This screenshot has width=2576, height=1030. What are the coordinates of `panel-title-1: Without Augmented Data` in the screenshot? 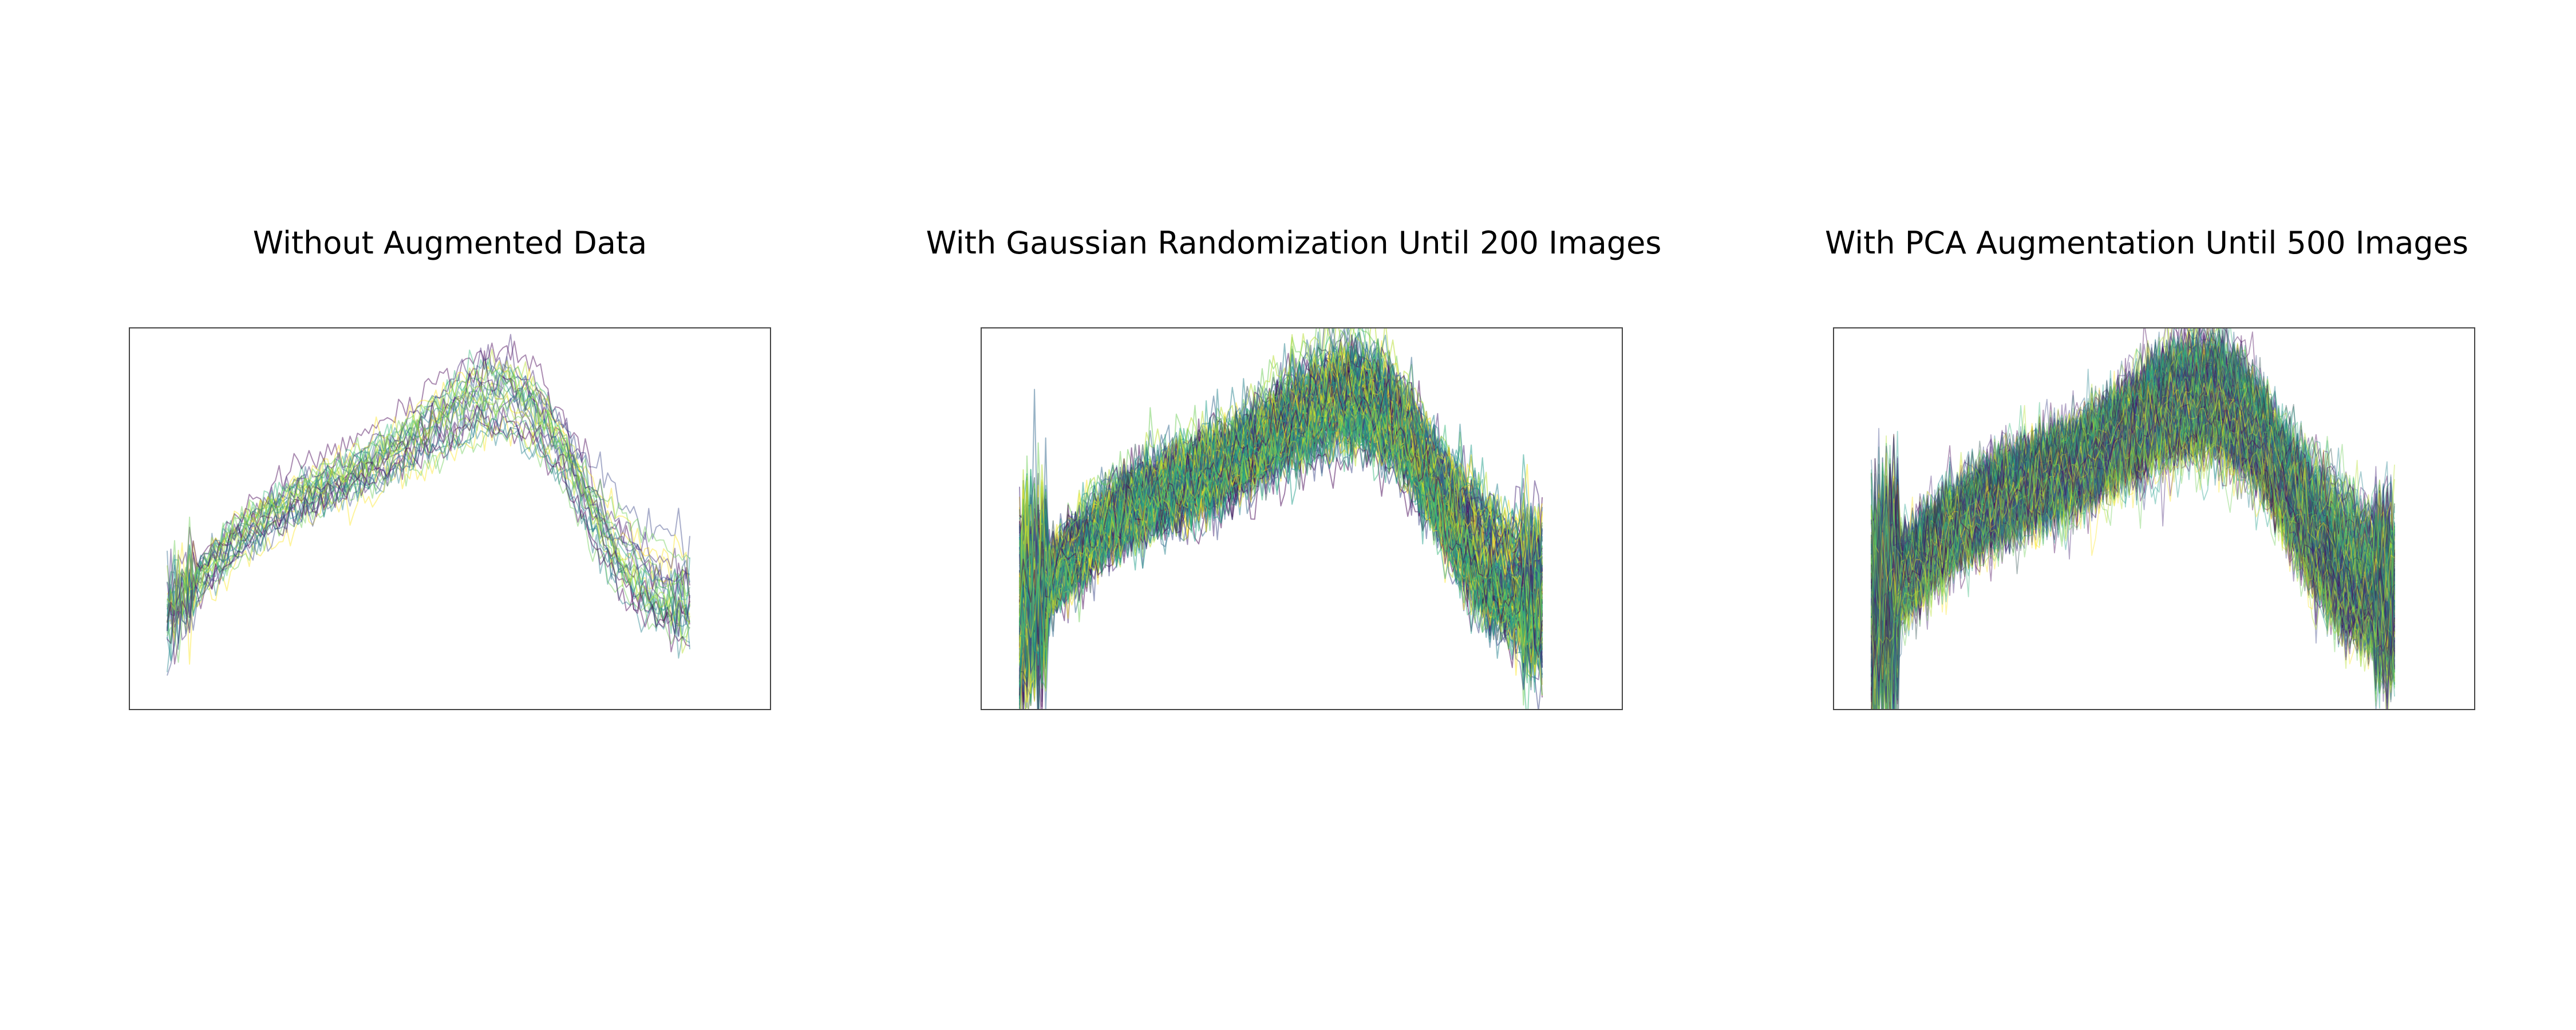 It's located at (450, 243).